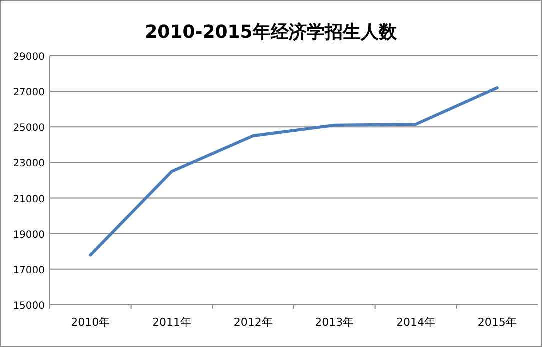  Describe the element at coordinates (416, 322) in the screenshot. I see `x-tick-label: 2014年` at that location.